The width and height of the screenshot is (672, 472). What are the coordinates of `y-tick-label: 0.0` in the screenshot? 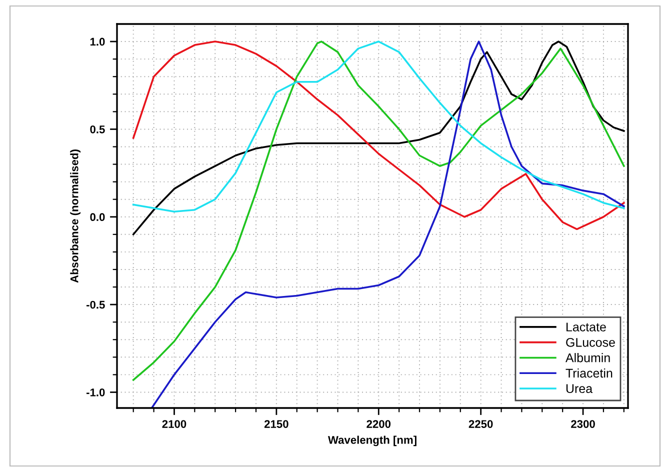 It's located at (97, 217).